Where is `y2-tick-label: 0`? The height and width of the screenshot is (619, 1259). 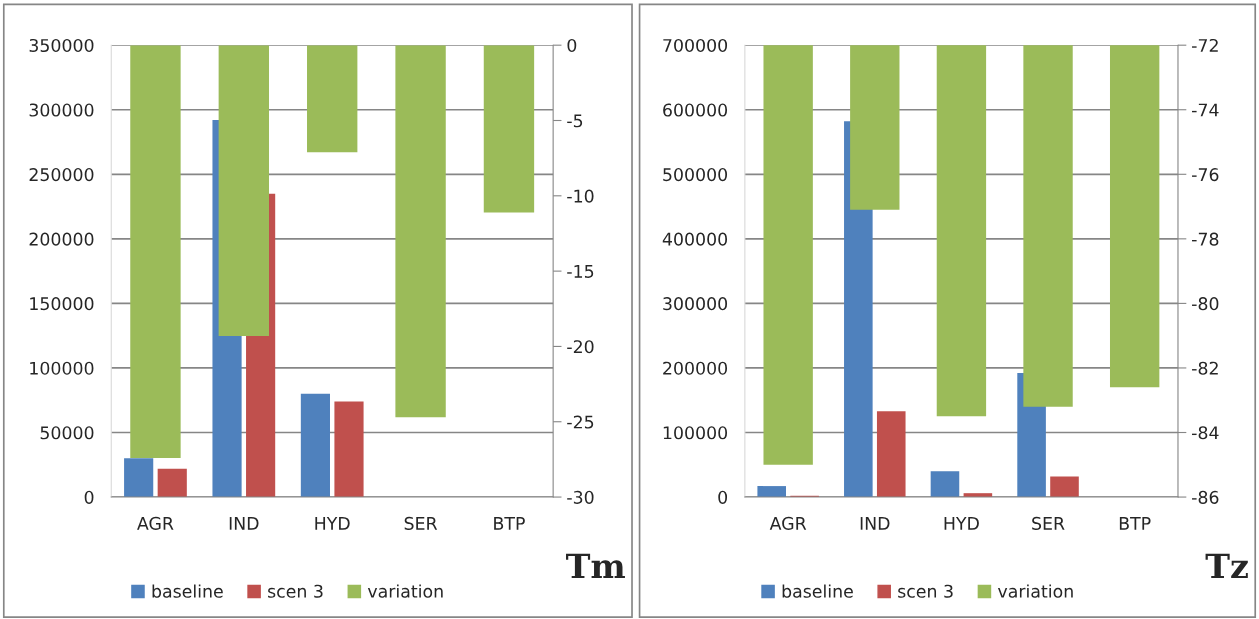
y2-tick-label: 0 is located at coordinates (572, 45).